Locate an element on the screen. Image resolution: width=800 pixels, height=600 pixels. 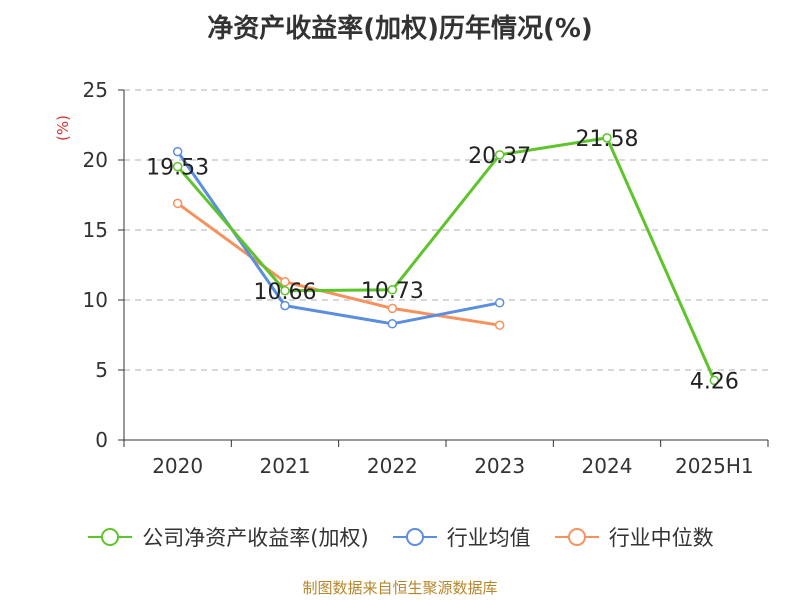
legend-item-company: 公司净资产收益率(加权) is located at coordinates (227, 537).